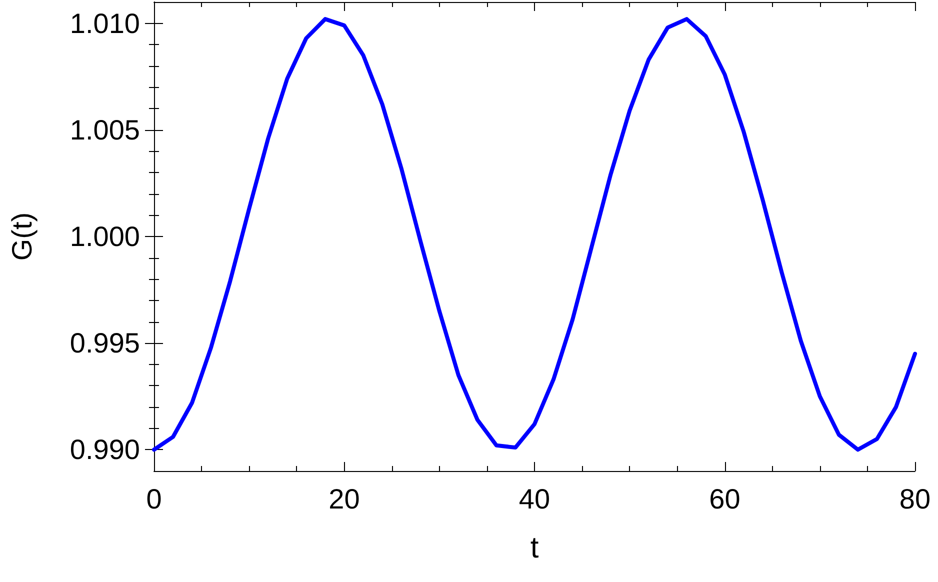 The height and width of the screenshot is (582, 938). Describe the element at coordinates (22, 236) in the screenshot. I see `y-axis-title: G(t)` at that location.